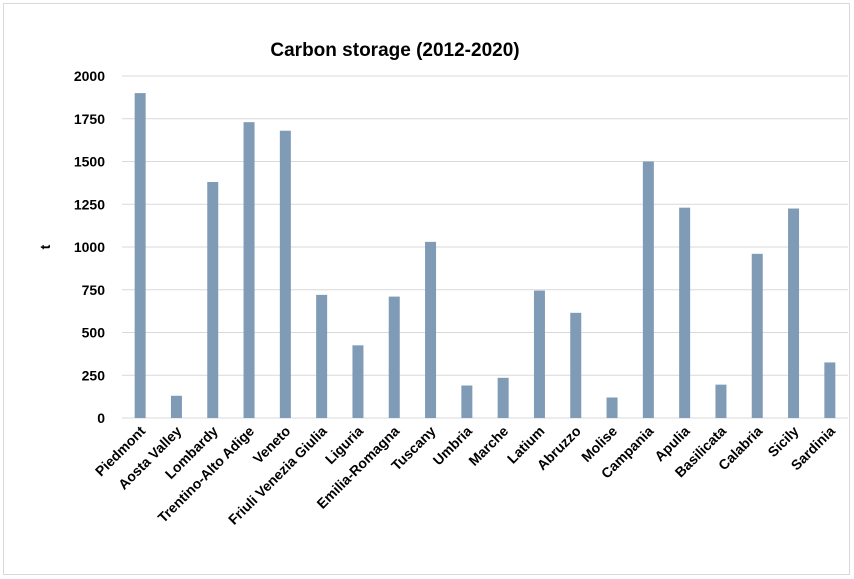 This screenshot has height=579, width=854. I want to click on y-tick-label: 1000, so click(89, 247).